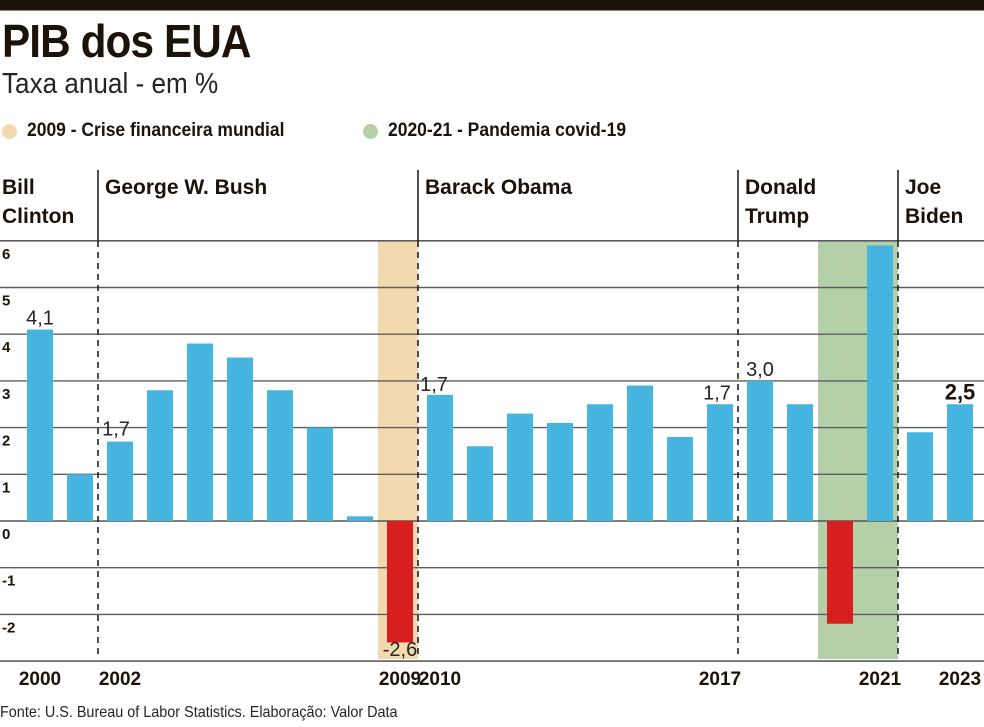 The width and height of the screenshot is (984, 727). I want to click on bar-2004, so click(200, 432).